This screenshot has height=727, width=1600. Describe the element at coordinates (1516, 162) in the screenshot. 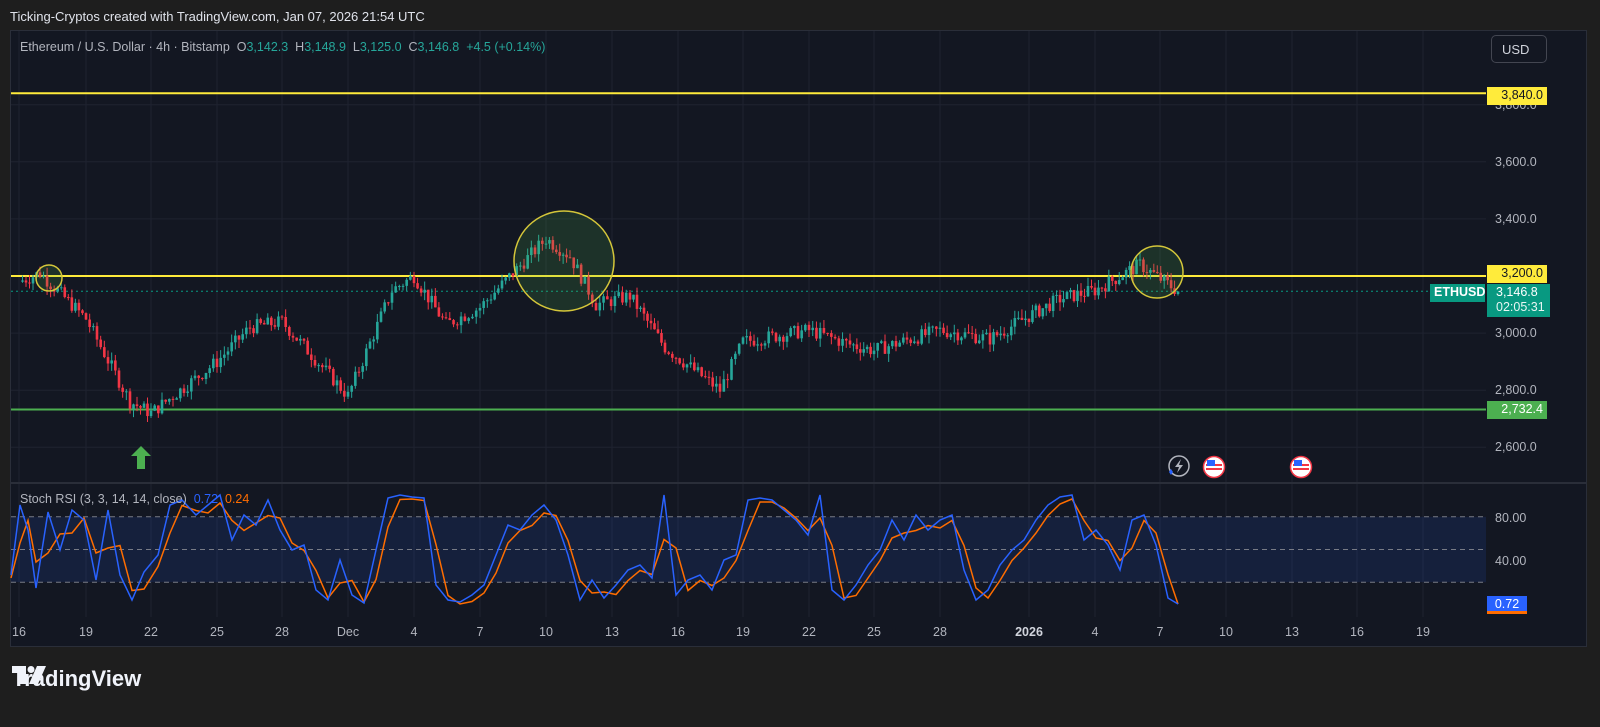

I see `price-label: 3,600.0` at that location.